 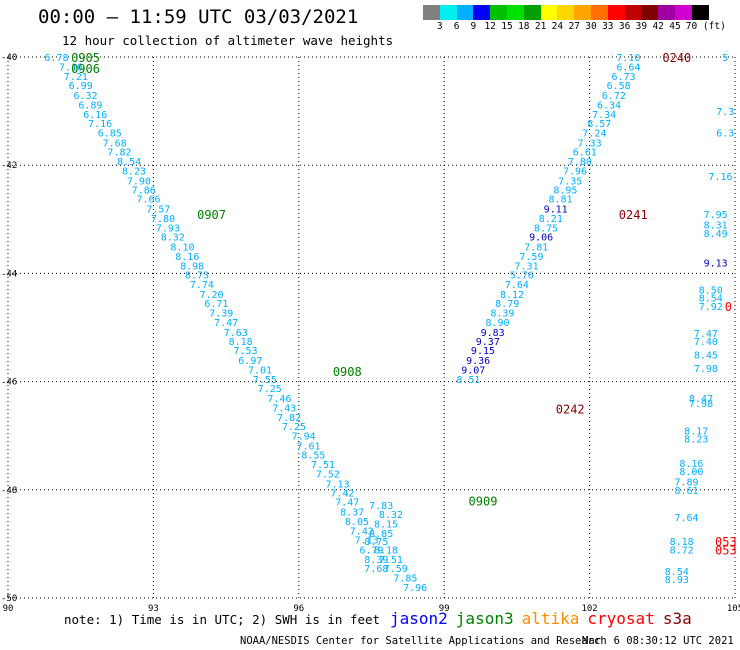 What do you see at coordinates (560, 200) in the screenshot?
I see `data-point-label: 8.81` at bounding box center [560, 200].